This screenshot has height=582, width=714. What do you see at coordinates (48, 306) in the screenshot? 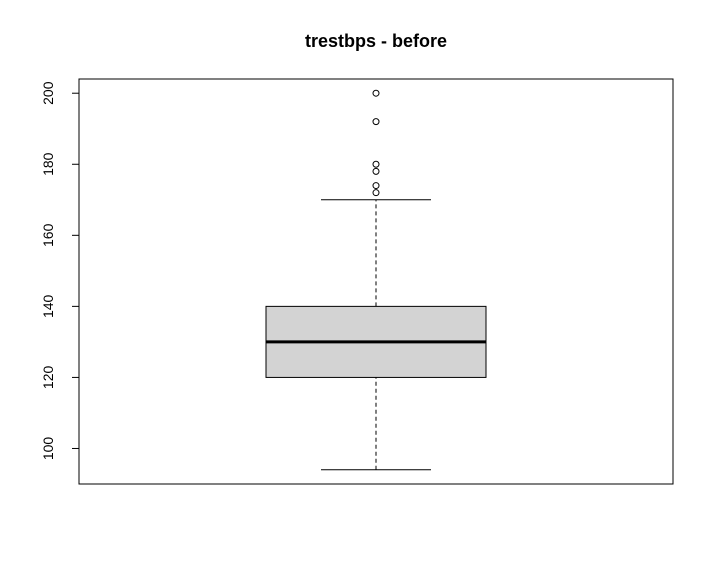
I see `y-tick-label: 140` at bounding box center [48, 306].